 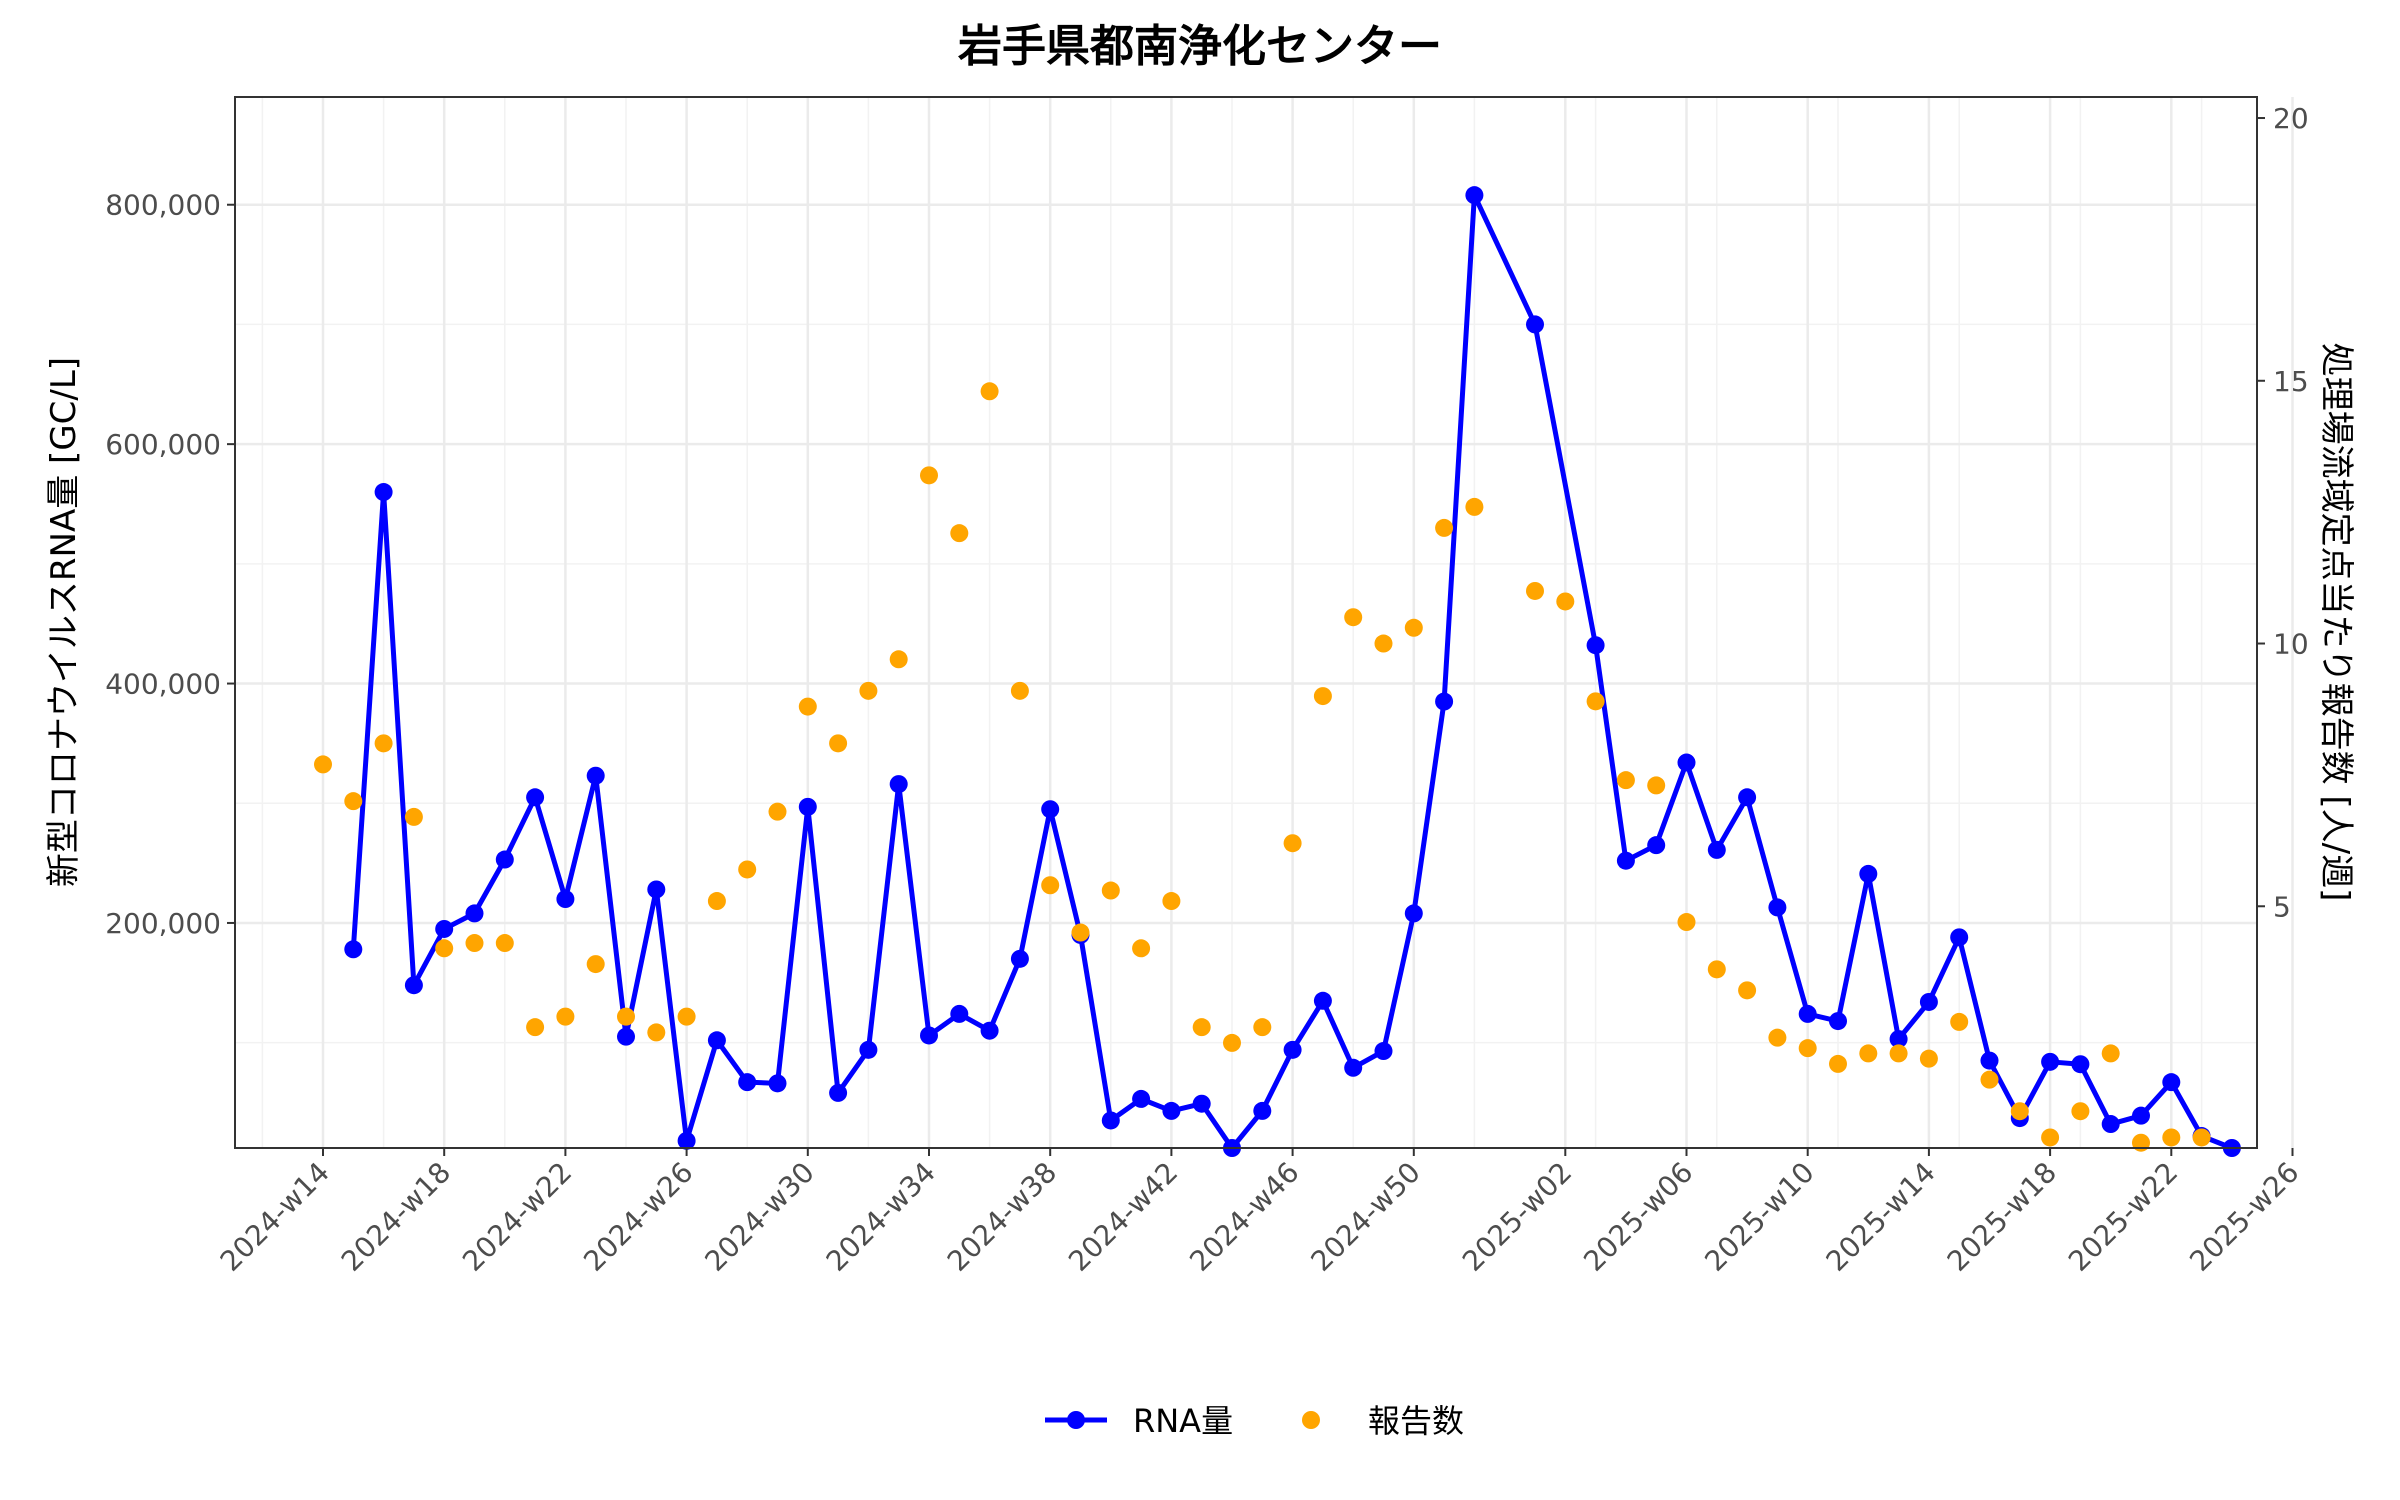 What do you see at coordinates (2336, 622) in the screenshot?
I see `y-axis-right-title: 処理場流域定点当たり報告数 [人/週]` at bounding box center [2336, 622].